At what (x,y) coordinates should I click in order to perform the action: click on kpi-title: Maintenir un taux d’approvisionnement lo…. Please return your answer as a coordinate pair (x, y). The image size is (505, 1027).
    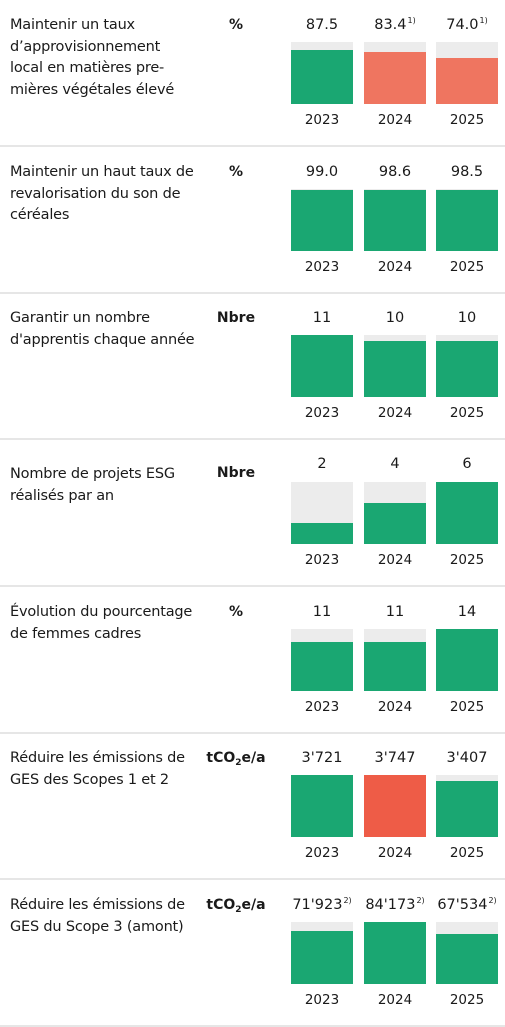
    Looking at the image, I should click on (92, 57).